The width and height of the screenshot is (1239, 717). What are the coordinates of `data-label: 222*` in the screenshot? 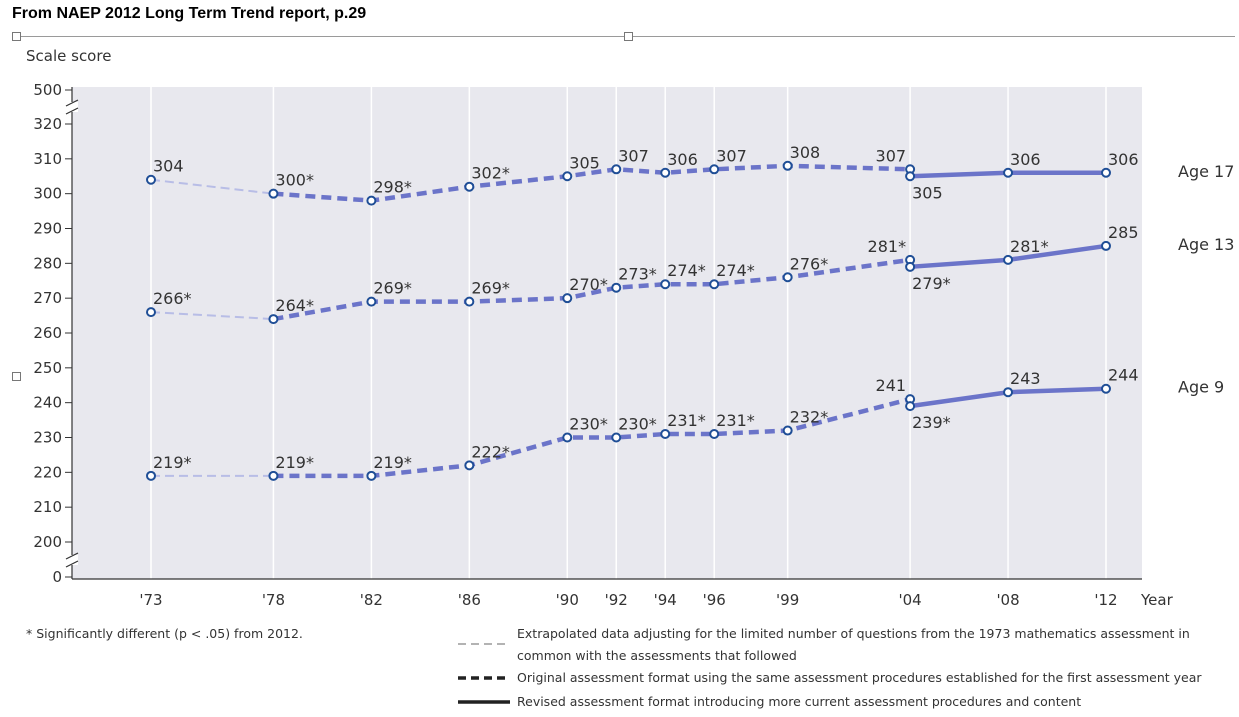 It's located at (490, 451).